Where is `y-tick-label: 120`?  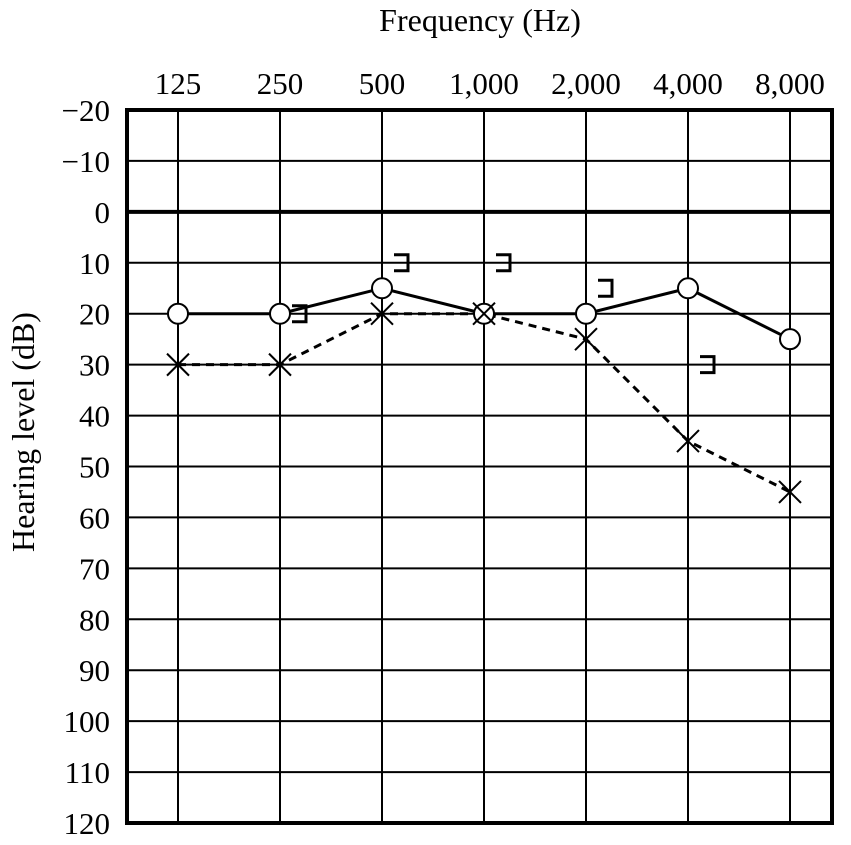 y-tick-label: 120 is located at coordinates (87, 823).